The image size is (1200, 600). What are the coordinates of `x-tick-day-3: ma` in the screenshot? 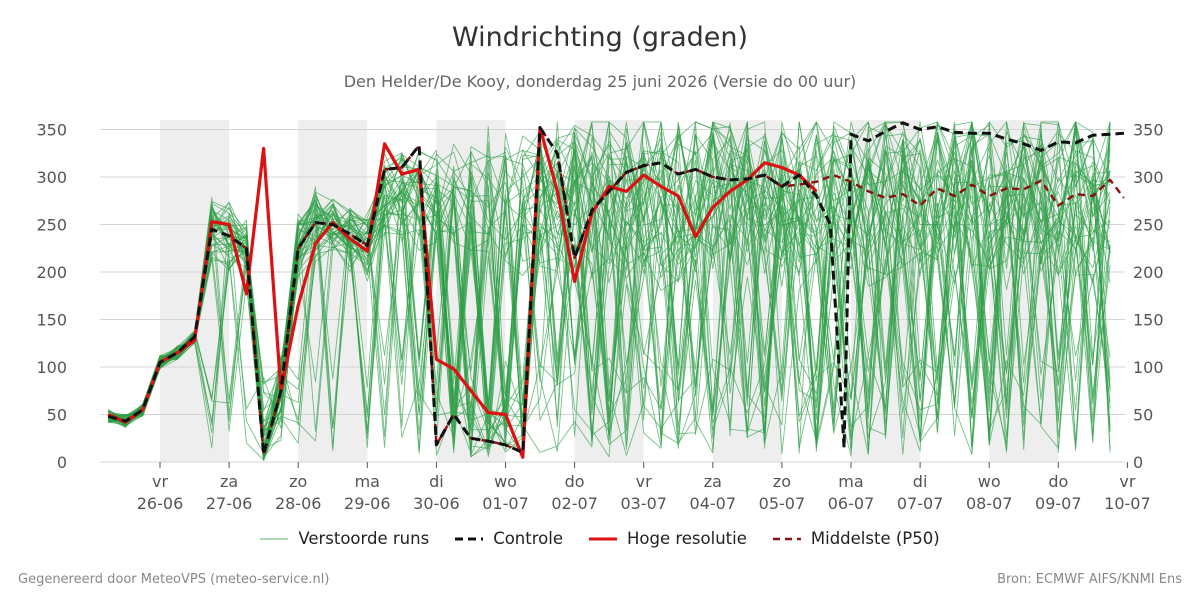 It's located at (367, 481).